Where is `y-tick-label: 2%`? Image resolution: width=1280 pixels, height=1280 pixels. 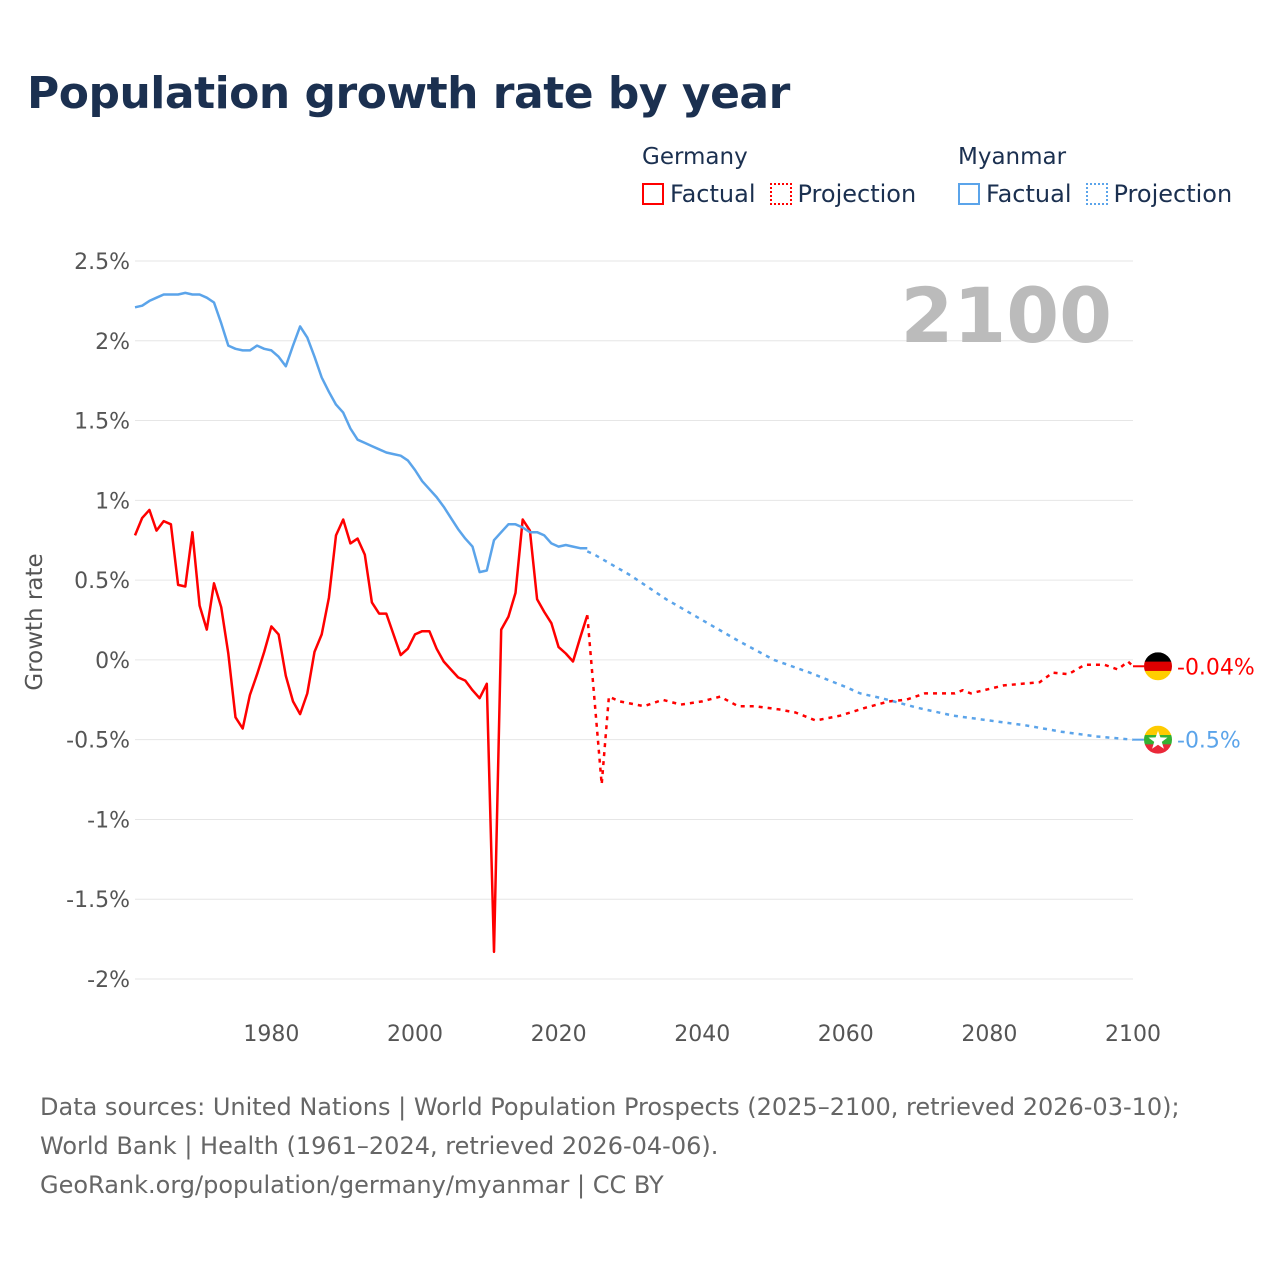 y-tick-label: 2% is located at coordinates (112, 342).